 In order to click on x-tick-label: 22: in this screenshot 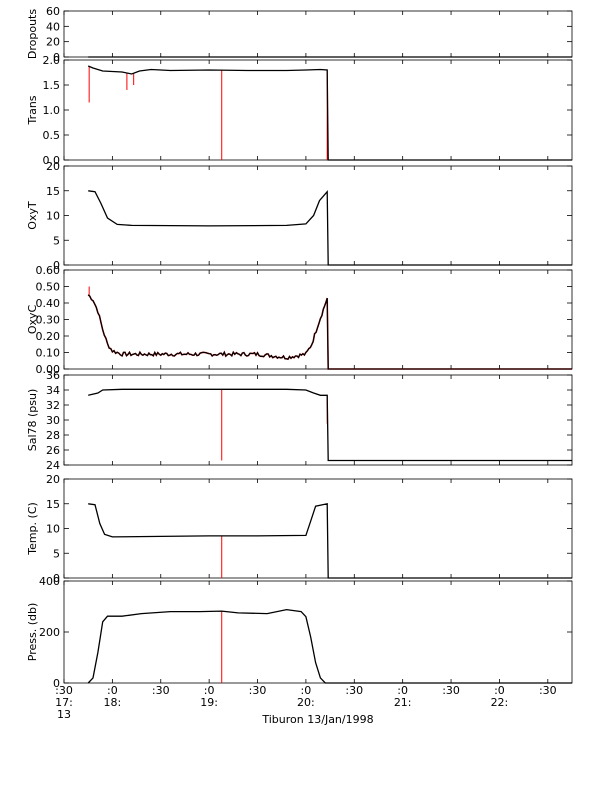, I will do `click(500, 702)`.